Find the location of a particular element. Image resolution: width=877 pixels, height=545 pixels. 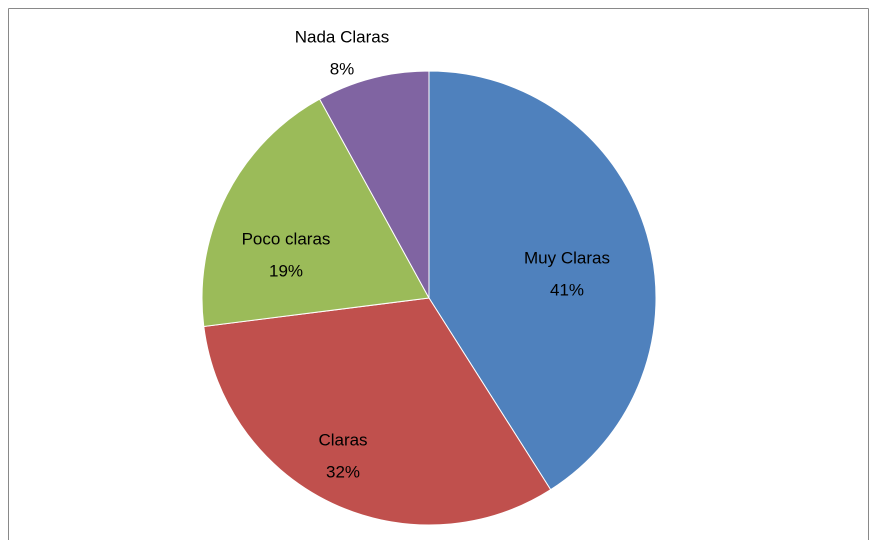

slice-label: Nada Claras is located at coordinates (342, 36).